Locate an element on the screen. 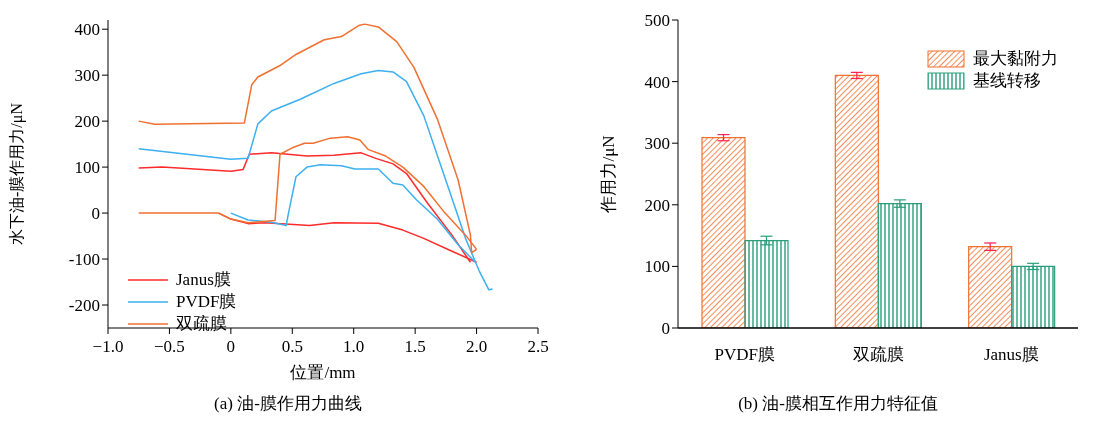  x-tick-label: 0.5 is located at coordinates (292, 347).